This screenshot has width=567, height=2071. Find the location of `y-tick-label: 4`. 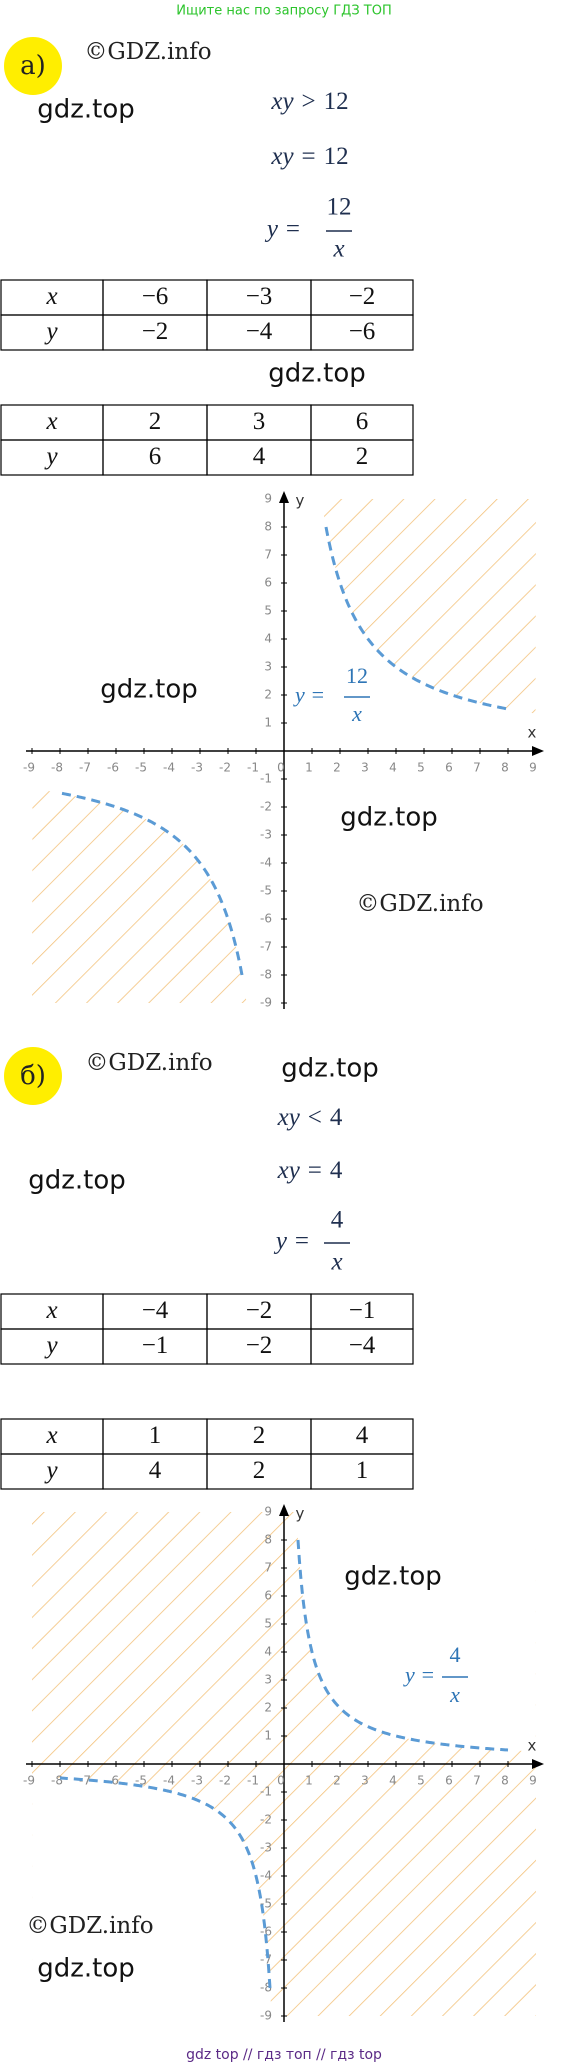

y-tick-label: 4 is located at coordinates (268, 639).